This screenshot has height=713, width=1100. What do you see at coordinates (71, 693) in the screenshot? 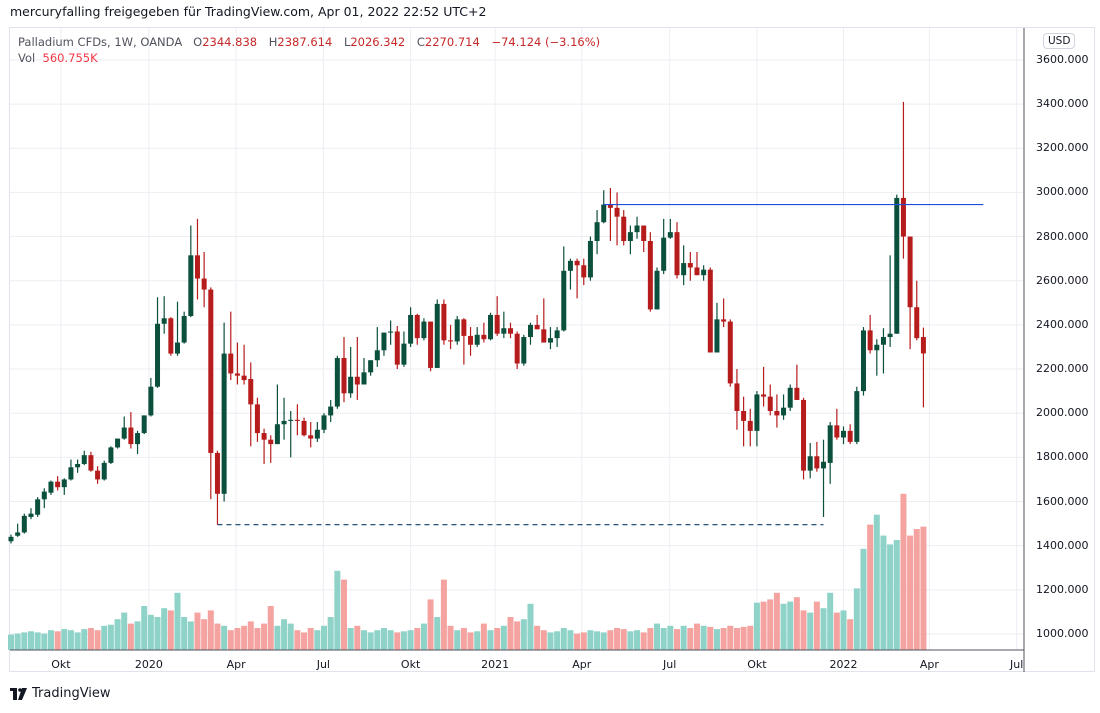
I see `tradingview-brand: TradingView` at bounding box center [71, 693].